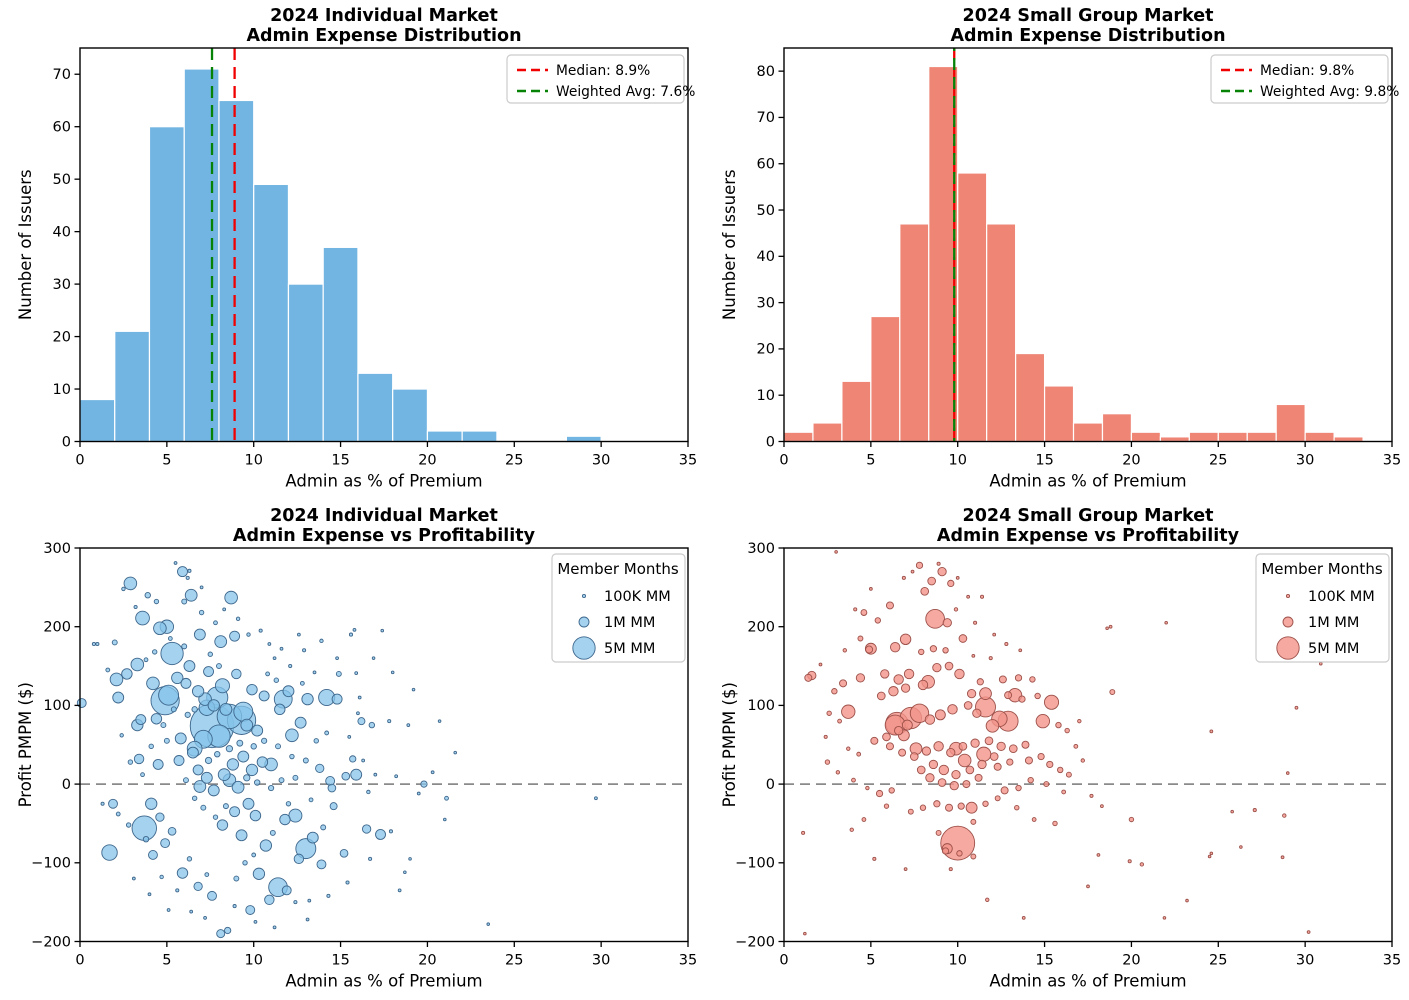 The width and height of the screenshot is (1409, 1000). Describe the element at coordinates (1333, 623) in the screenshot. I see `legend-label: 1M MM` at that location.